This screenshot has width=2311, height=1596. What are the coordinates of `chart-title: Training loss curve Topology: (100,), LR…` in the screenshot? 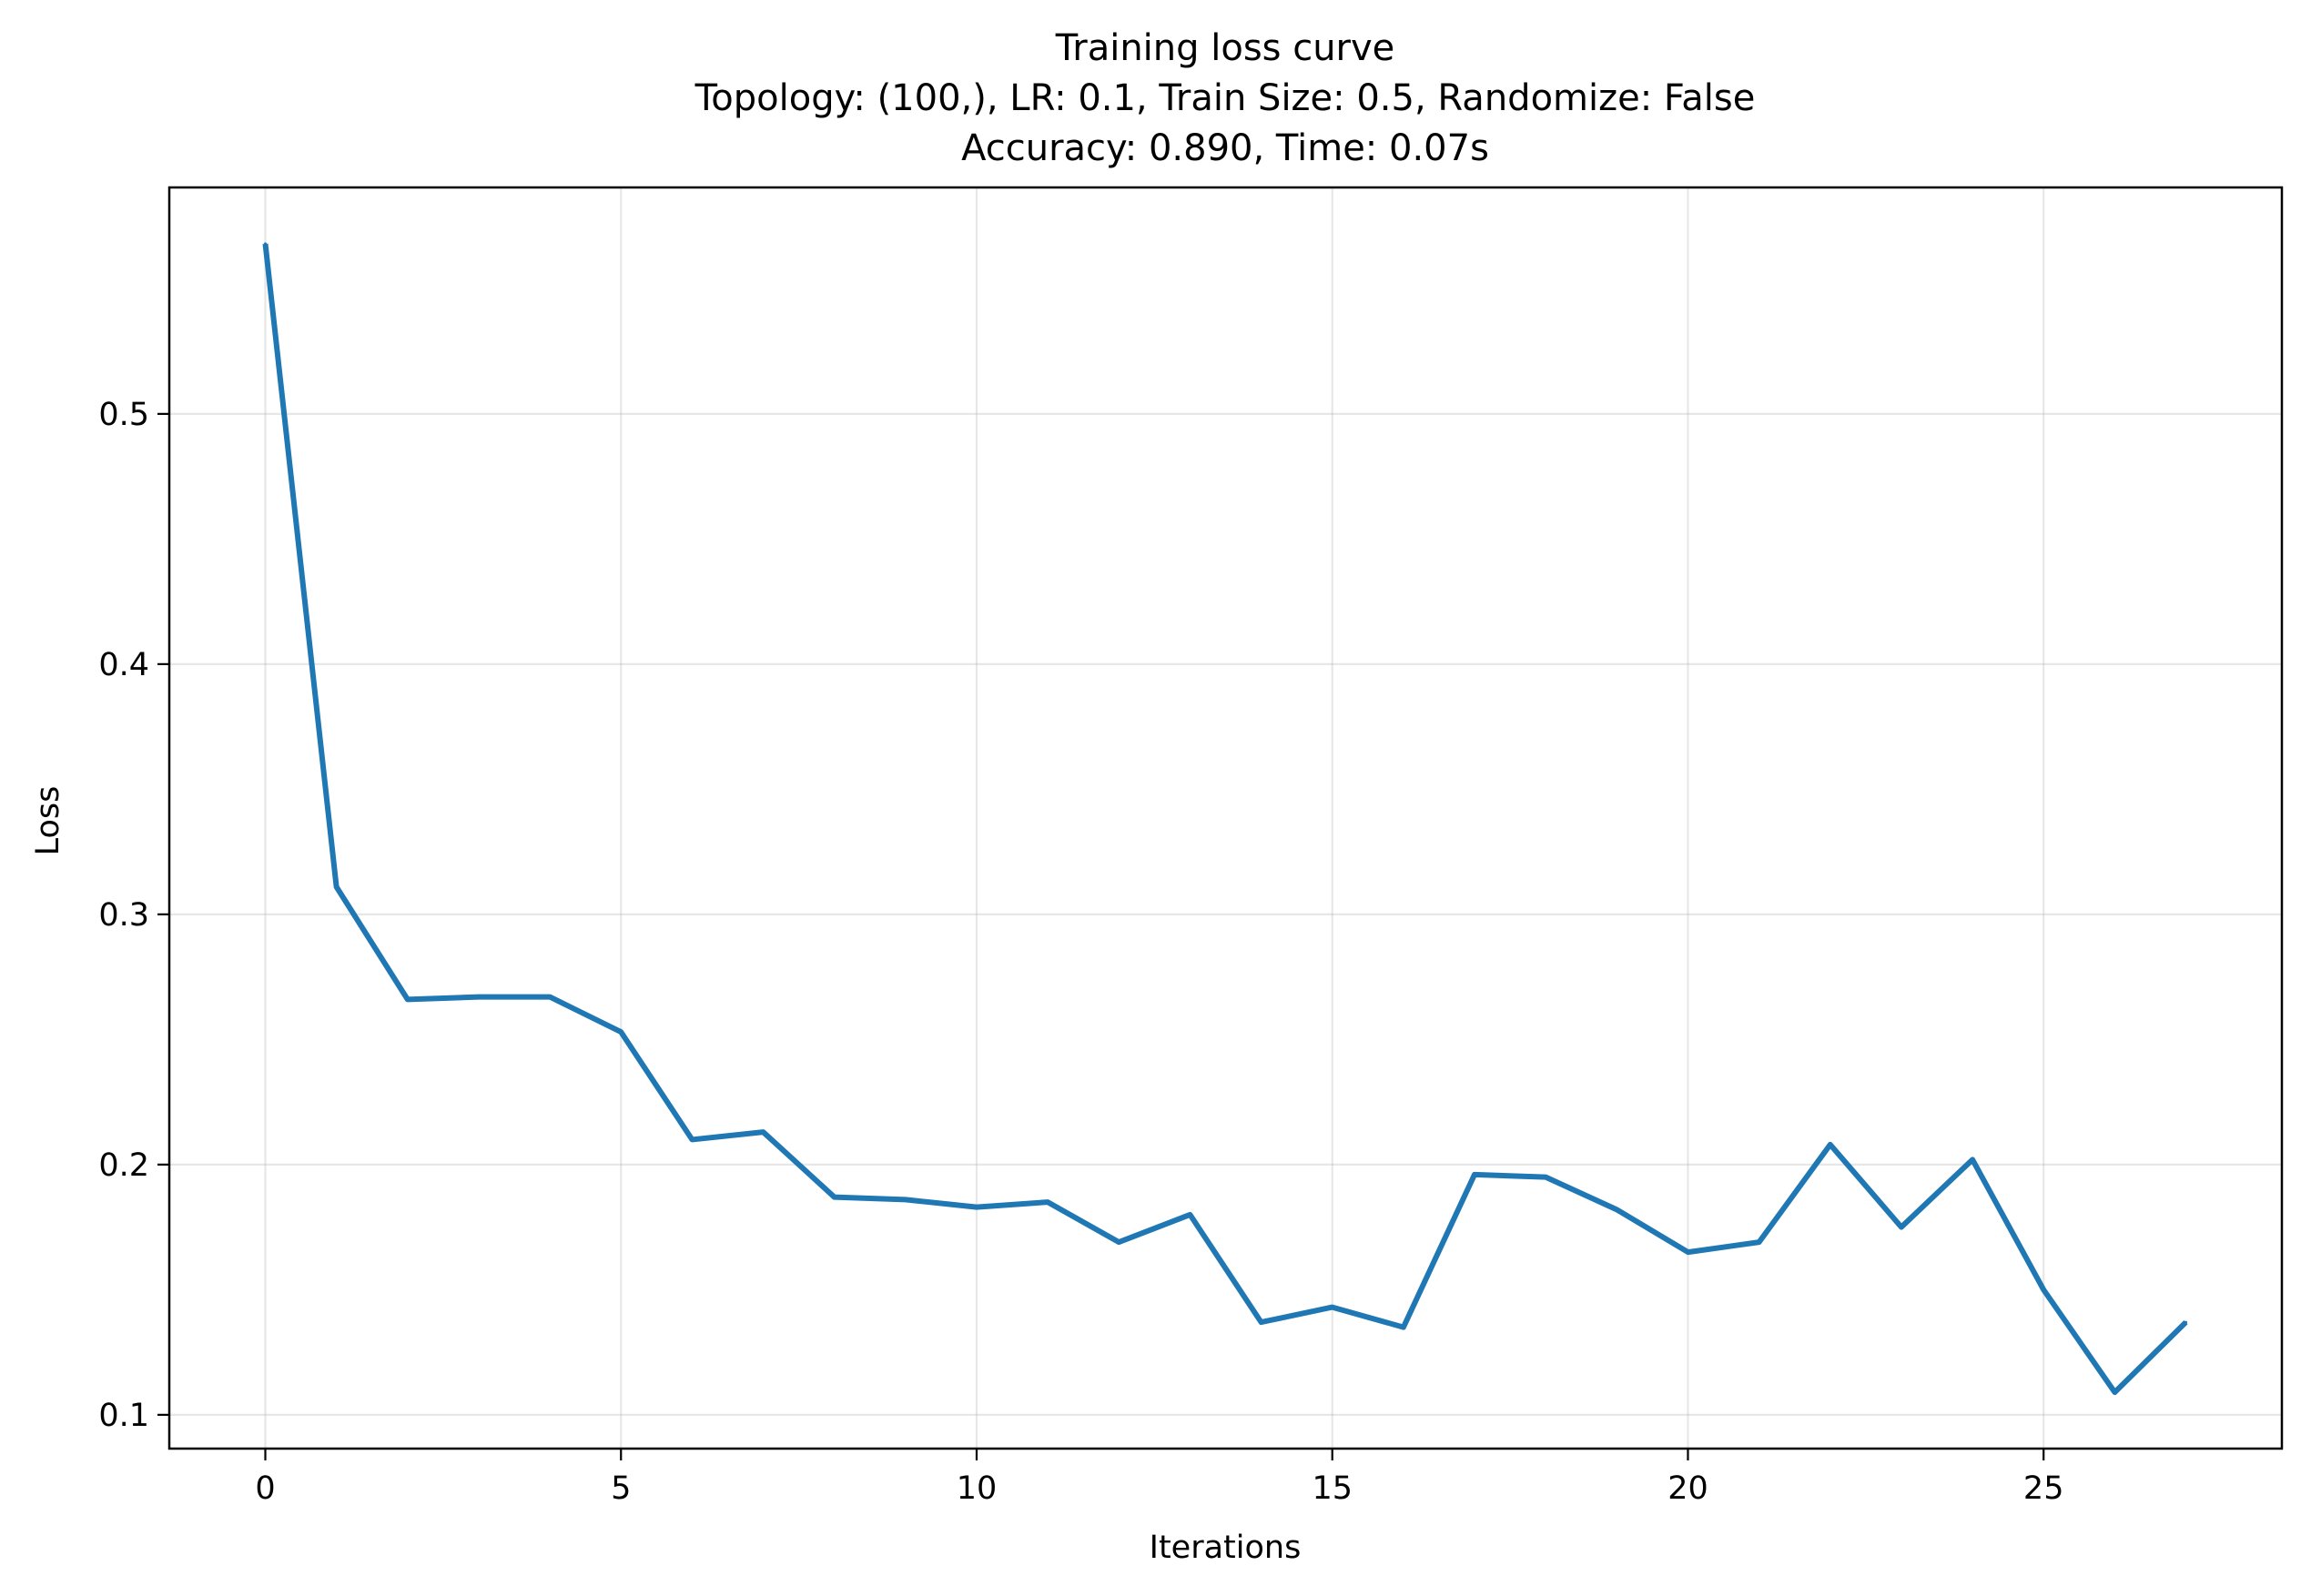 It's located at (1225, 98).